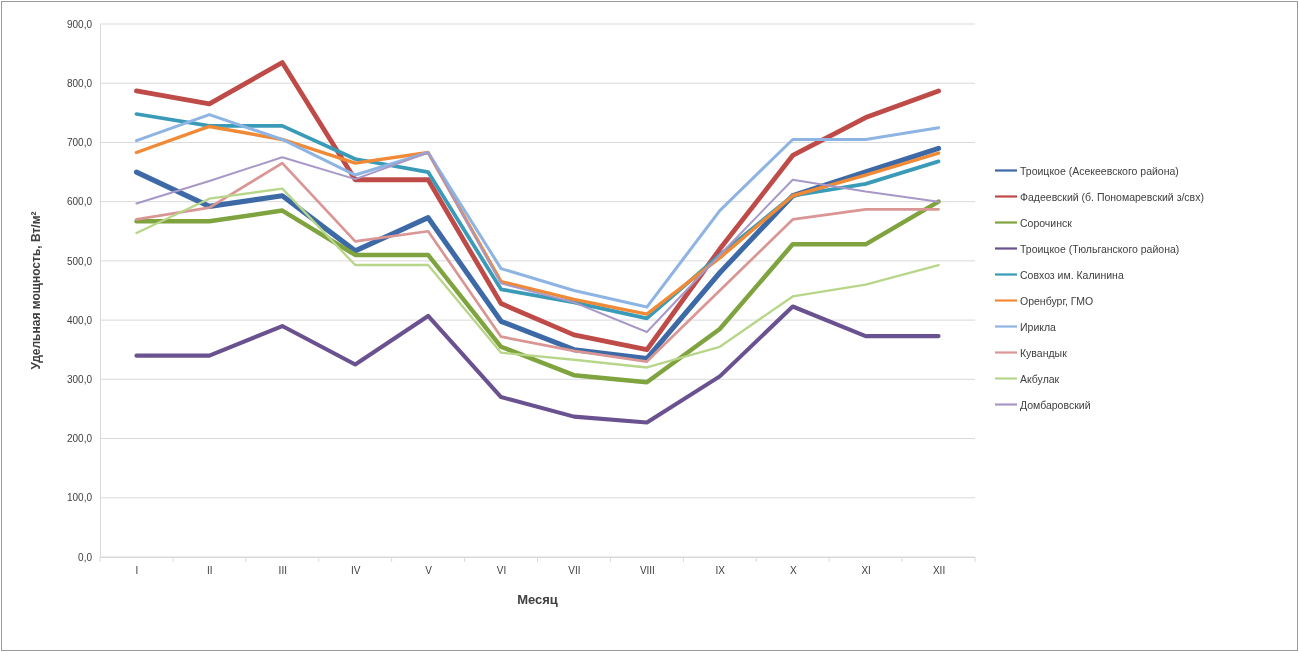  What do you see at coordinates (79, 498) in the screenshot?
I see `y-tick-label: 100,0` at bounding box center [79, 498].